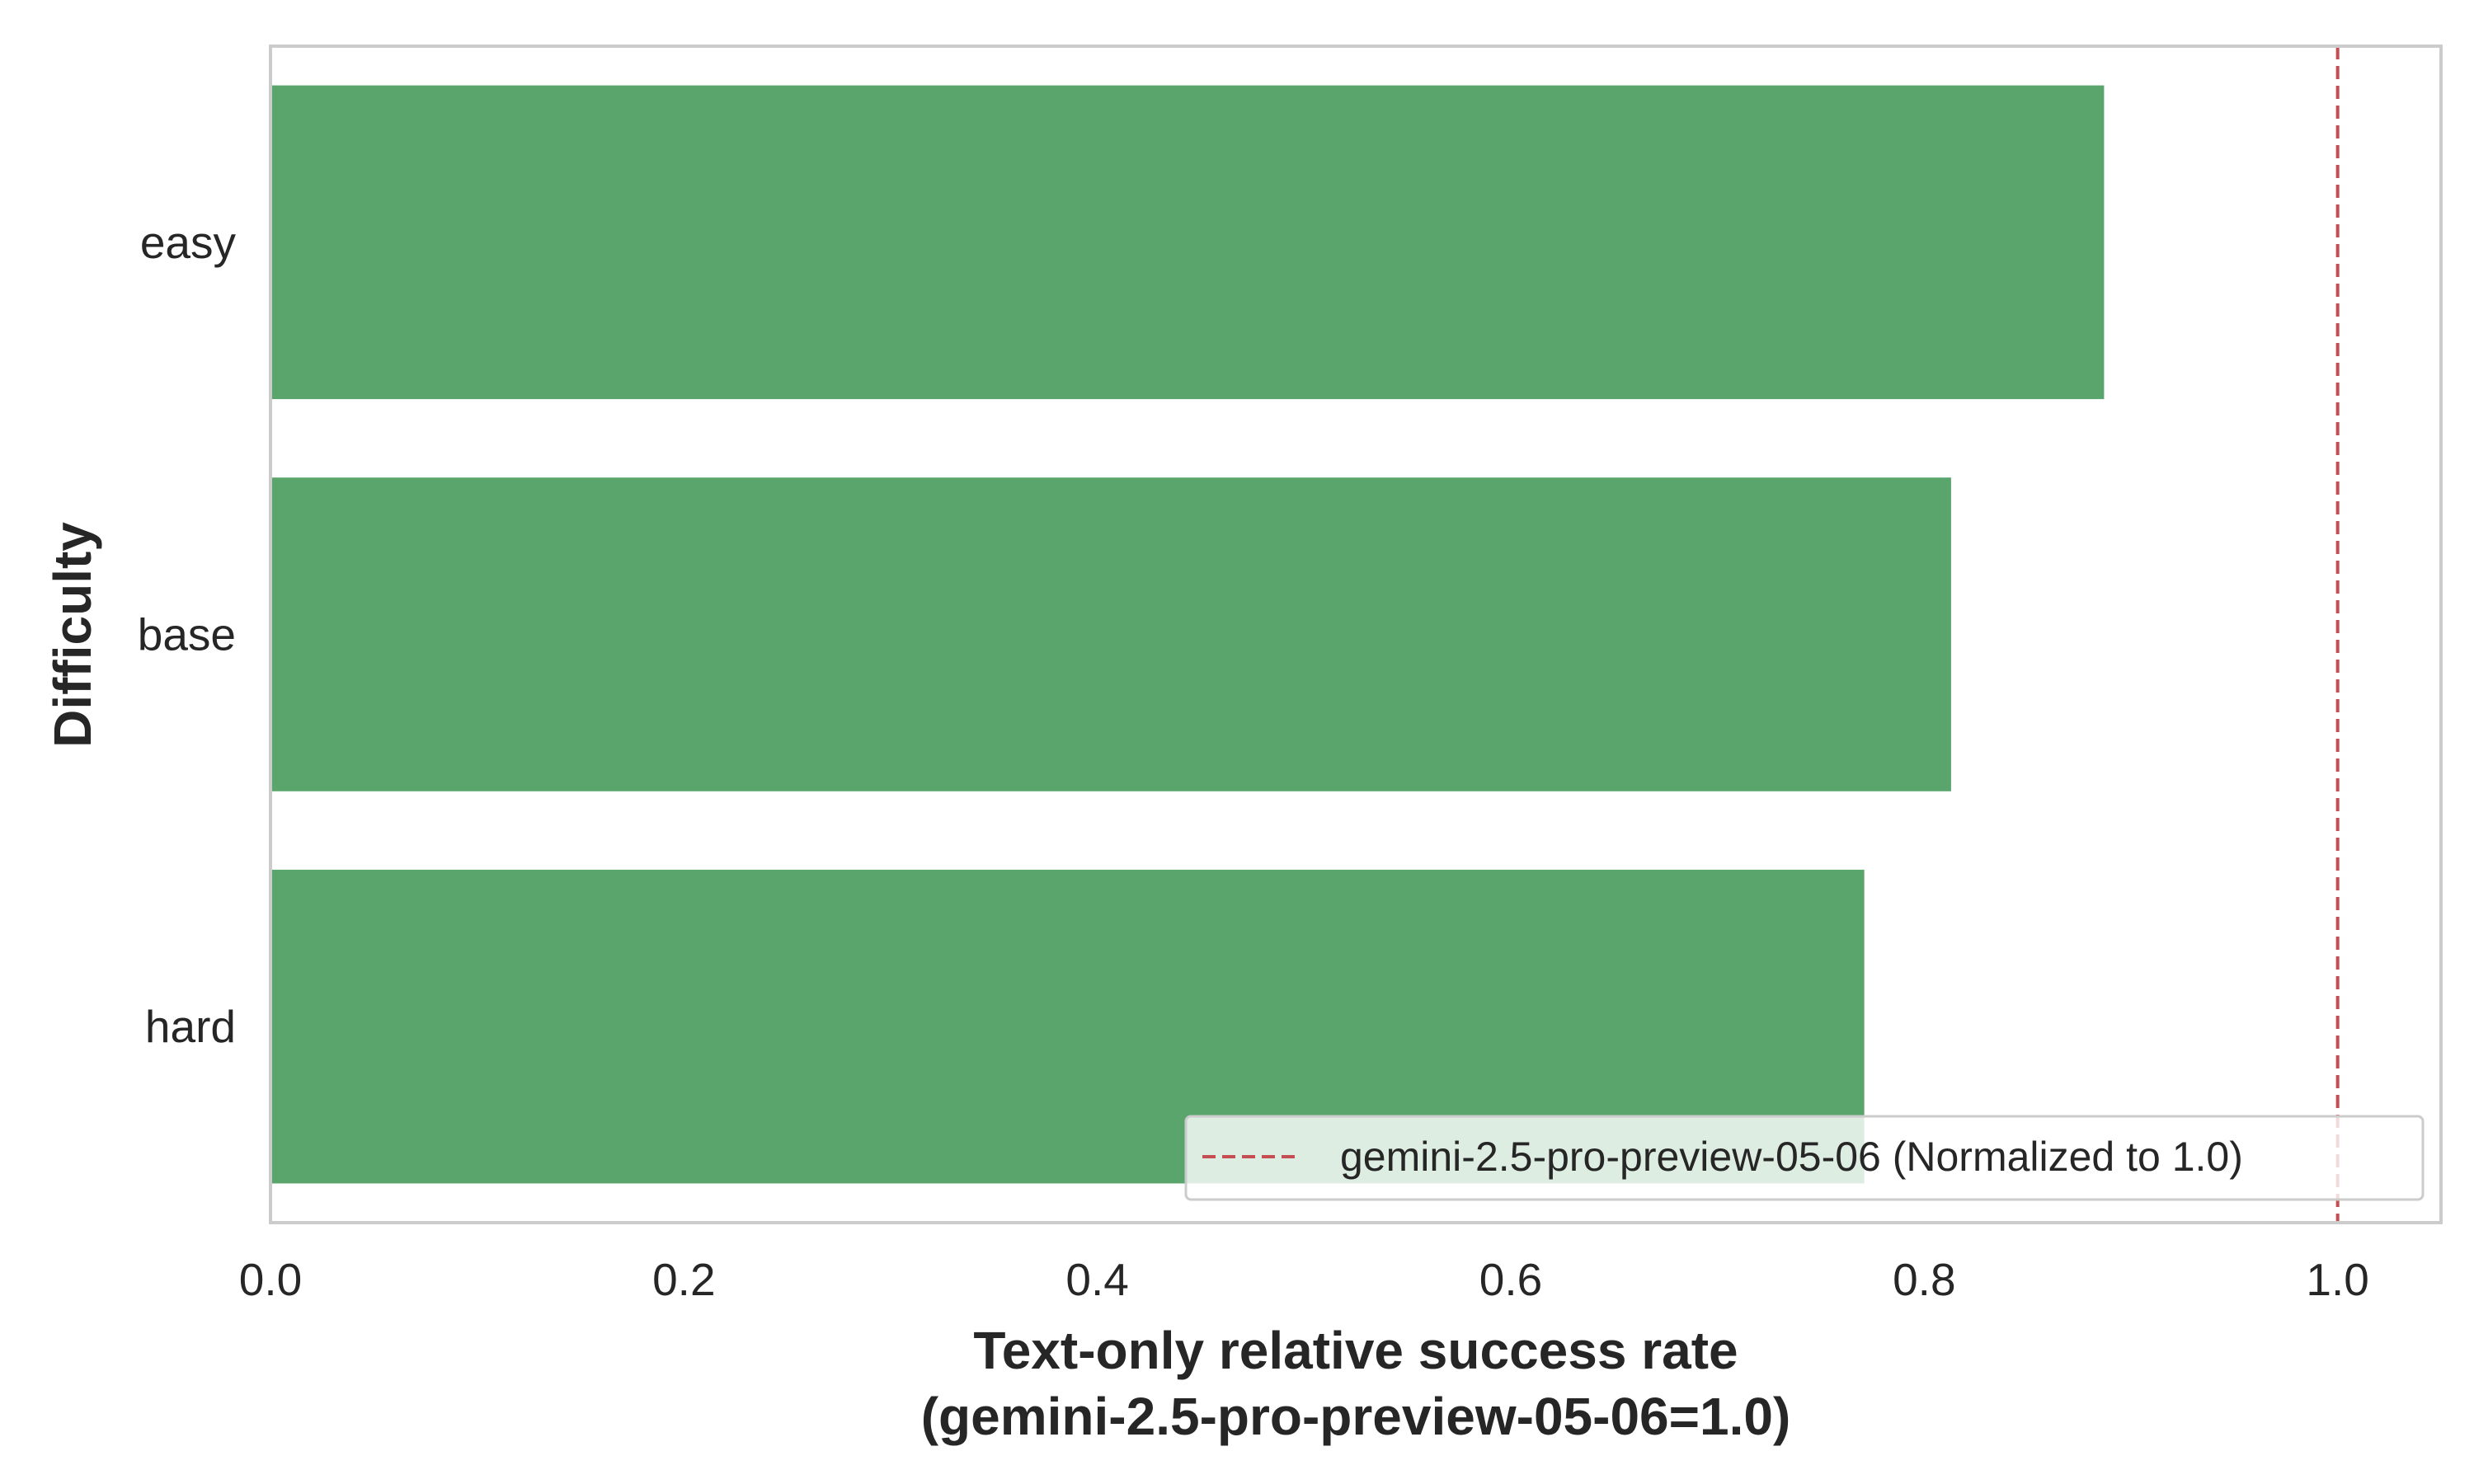 This screenshot has height=1484, width=2474. Describe the element at coordinates (270, 1279) in the screenshot. I see `x-tick-label: 0.0` at that location.